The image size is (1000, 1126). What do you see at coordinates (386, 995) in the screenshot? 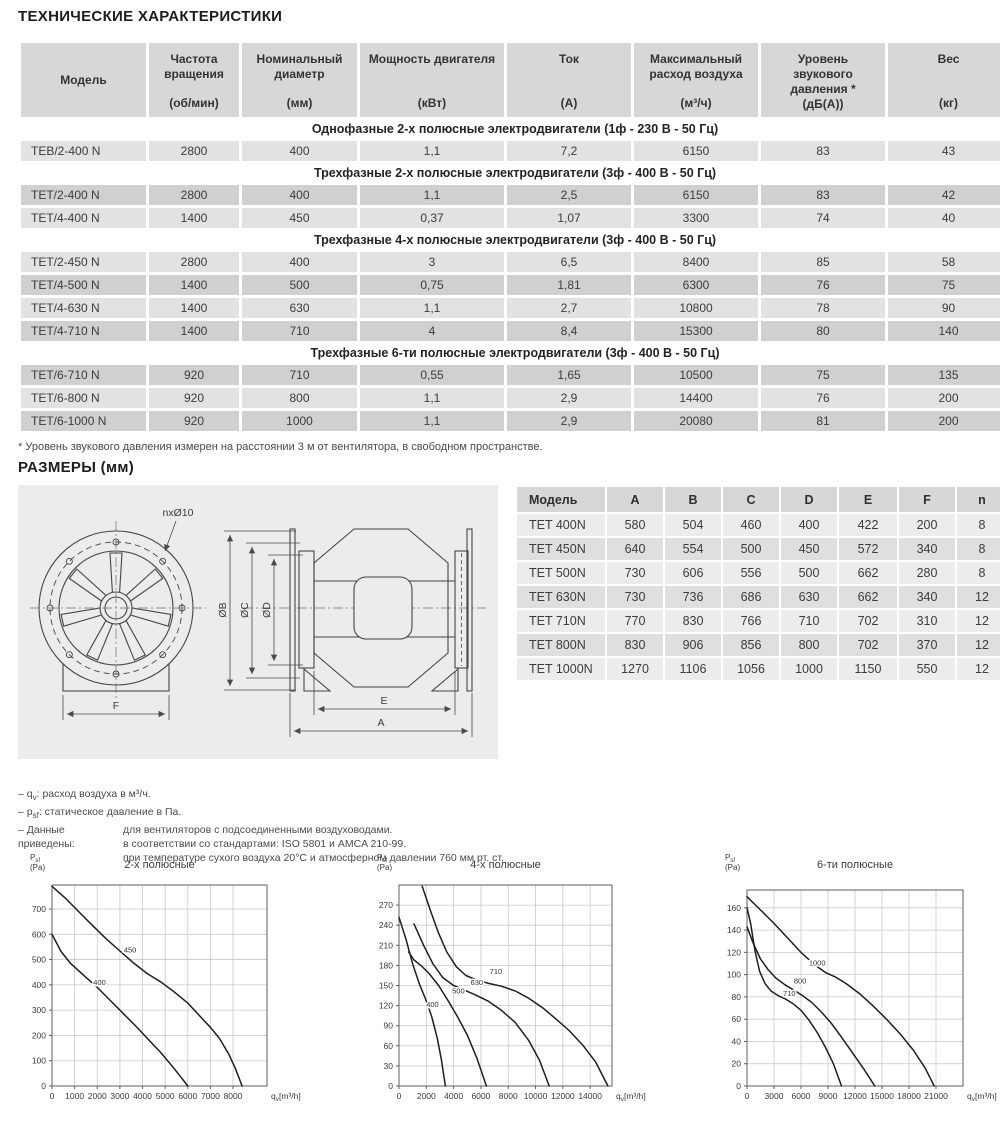
I see `y-tick-labels: 0 30 60 90 120 150 180 210 240 270` at bounding box center [386, 995].